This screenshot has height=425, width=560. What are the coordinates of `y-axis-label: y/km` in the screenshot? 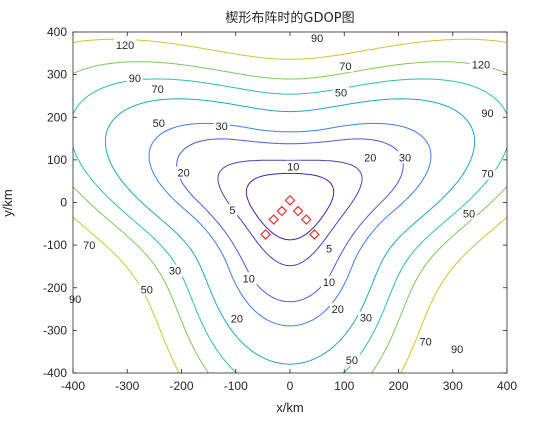 It's located at (7, 202).